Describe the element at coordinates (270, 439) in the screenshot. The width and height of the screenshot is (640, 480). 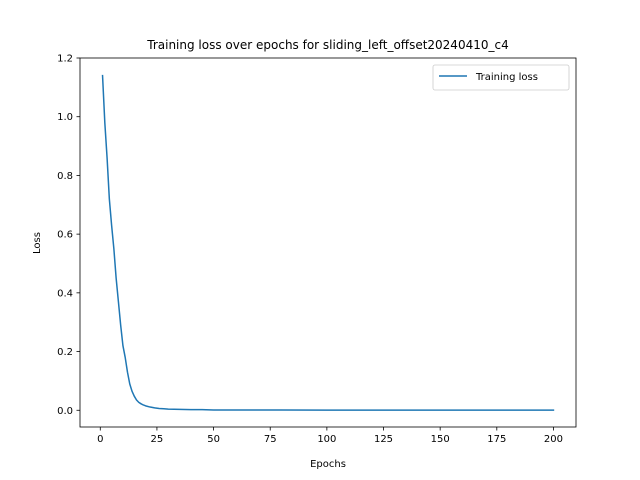
I see `x-tick-label: 75` at that location.